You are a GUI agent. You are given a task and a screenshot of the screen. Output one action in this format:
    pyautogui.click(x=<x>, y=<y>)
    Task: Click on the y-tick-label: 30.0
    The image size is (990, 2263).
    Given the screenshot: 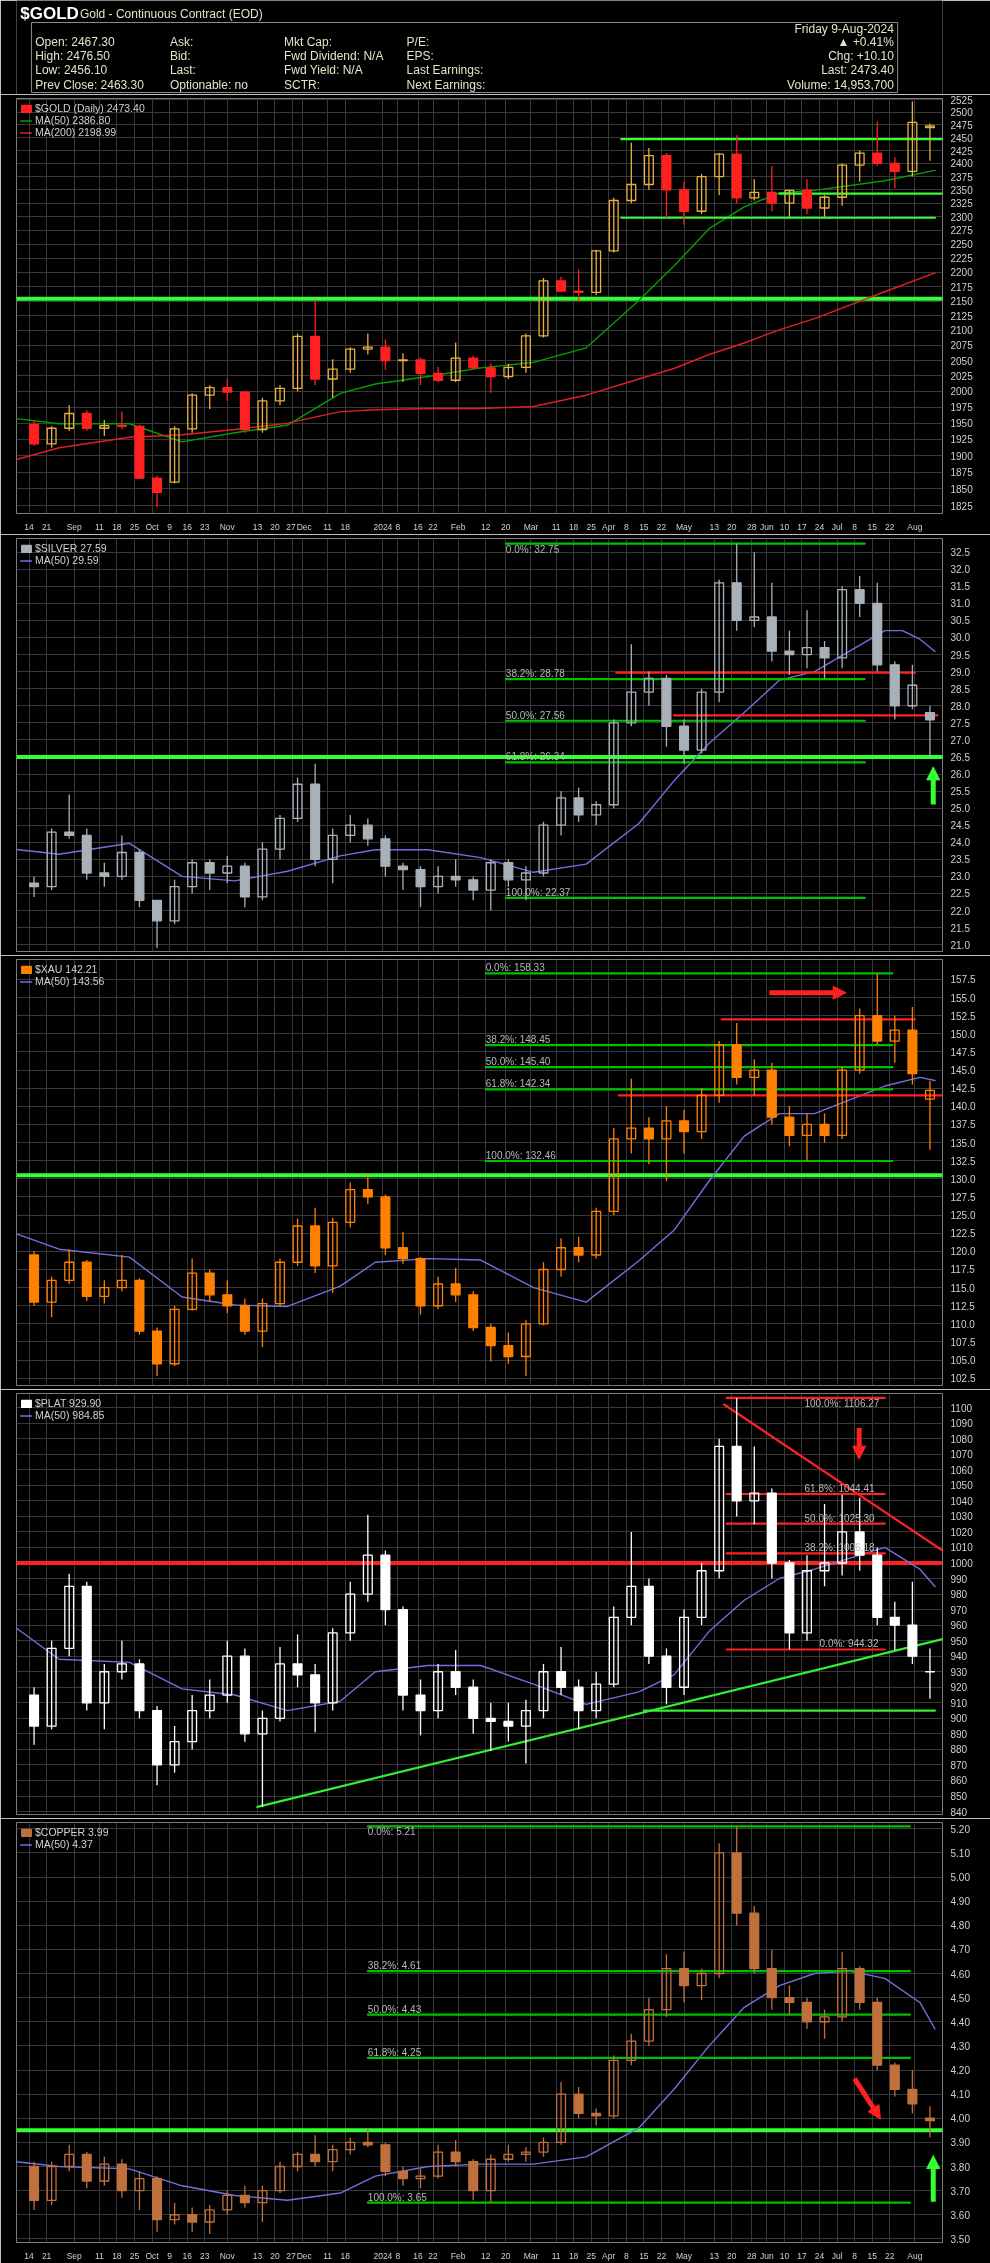 What is the action you would take?
    pyautogui.click(x=960, y=638)
    